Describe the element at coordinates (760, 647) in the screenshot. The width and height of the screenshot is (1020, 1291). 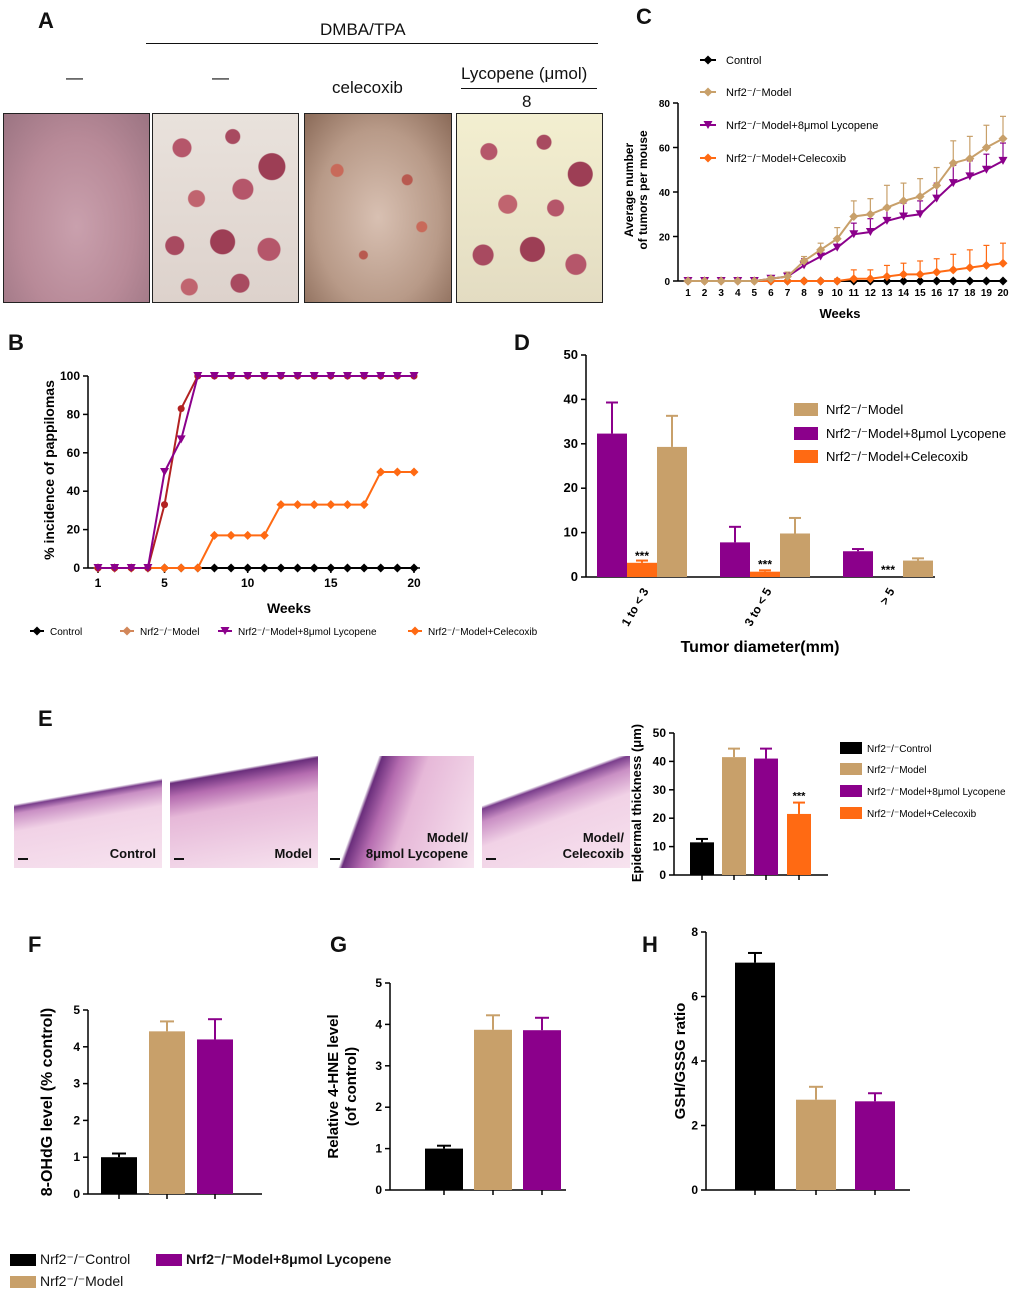
I see `x-axis-label: Tumor diameter(mm)` at that location.